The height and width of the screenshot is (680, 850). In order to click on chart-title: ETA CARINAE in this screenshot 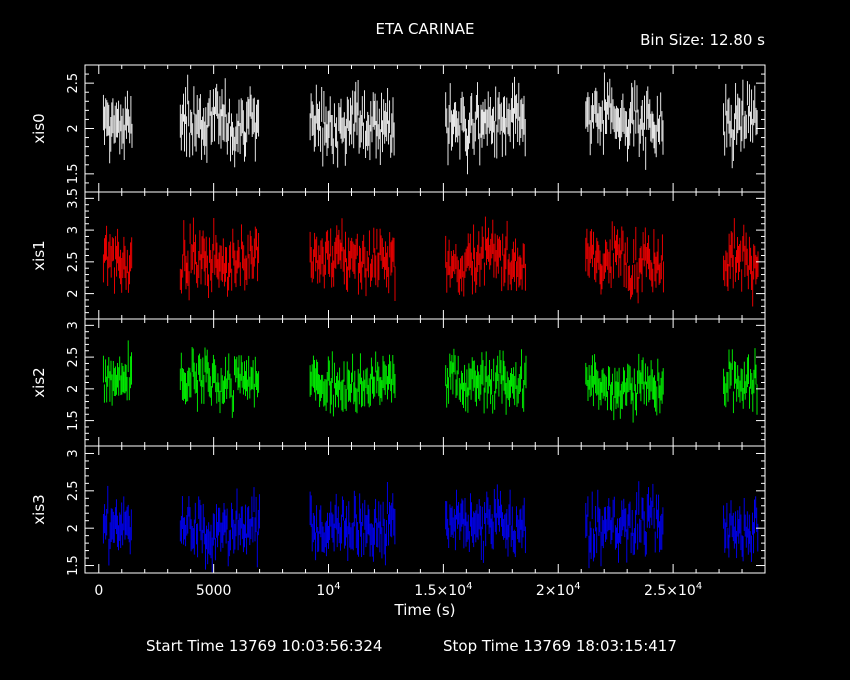, I will do `click(424, 29)`.